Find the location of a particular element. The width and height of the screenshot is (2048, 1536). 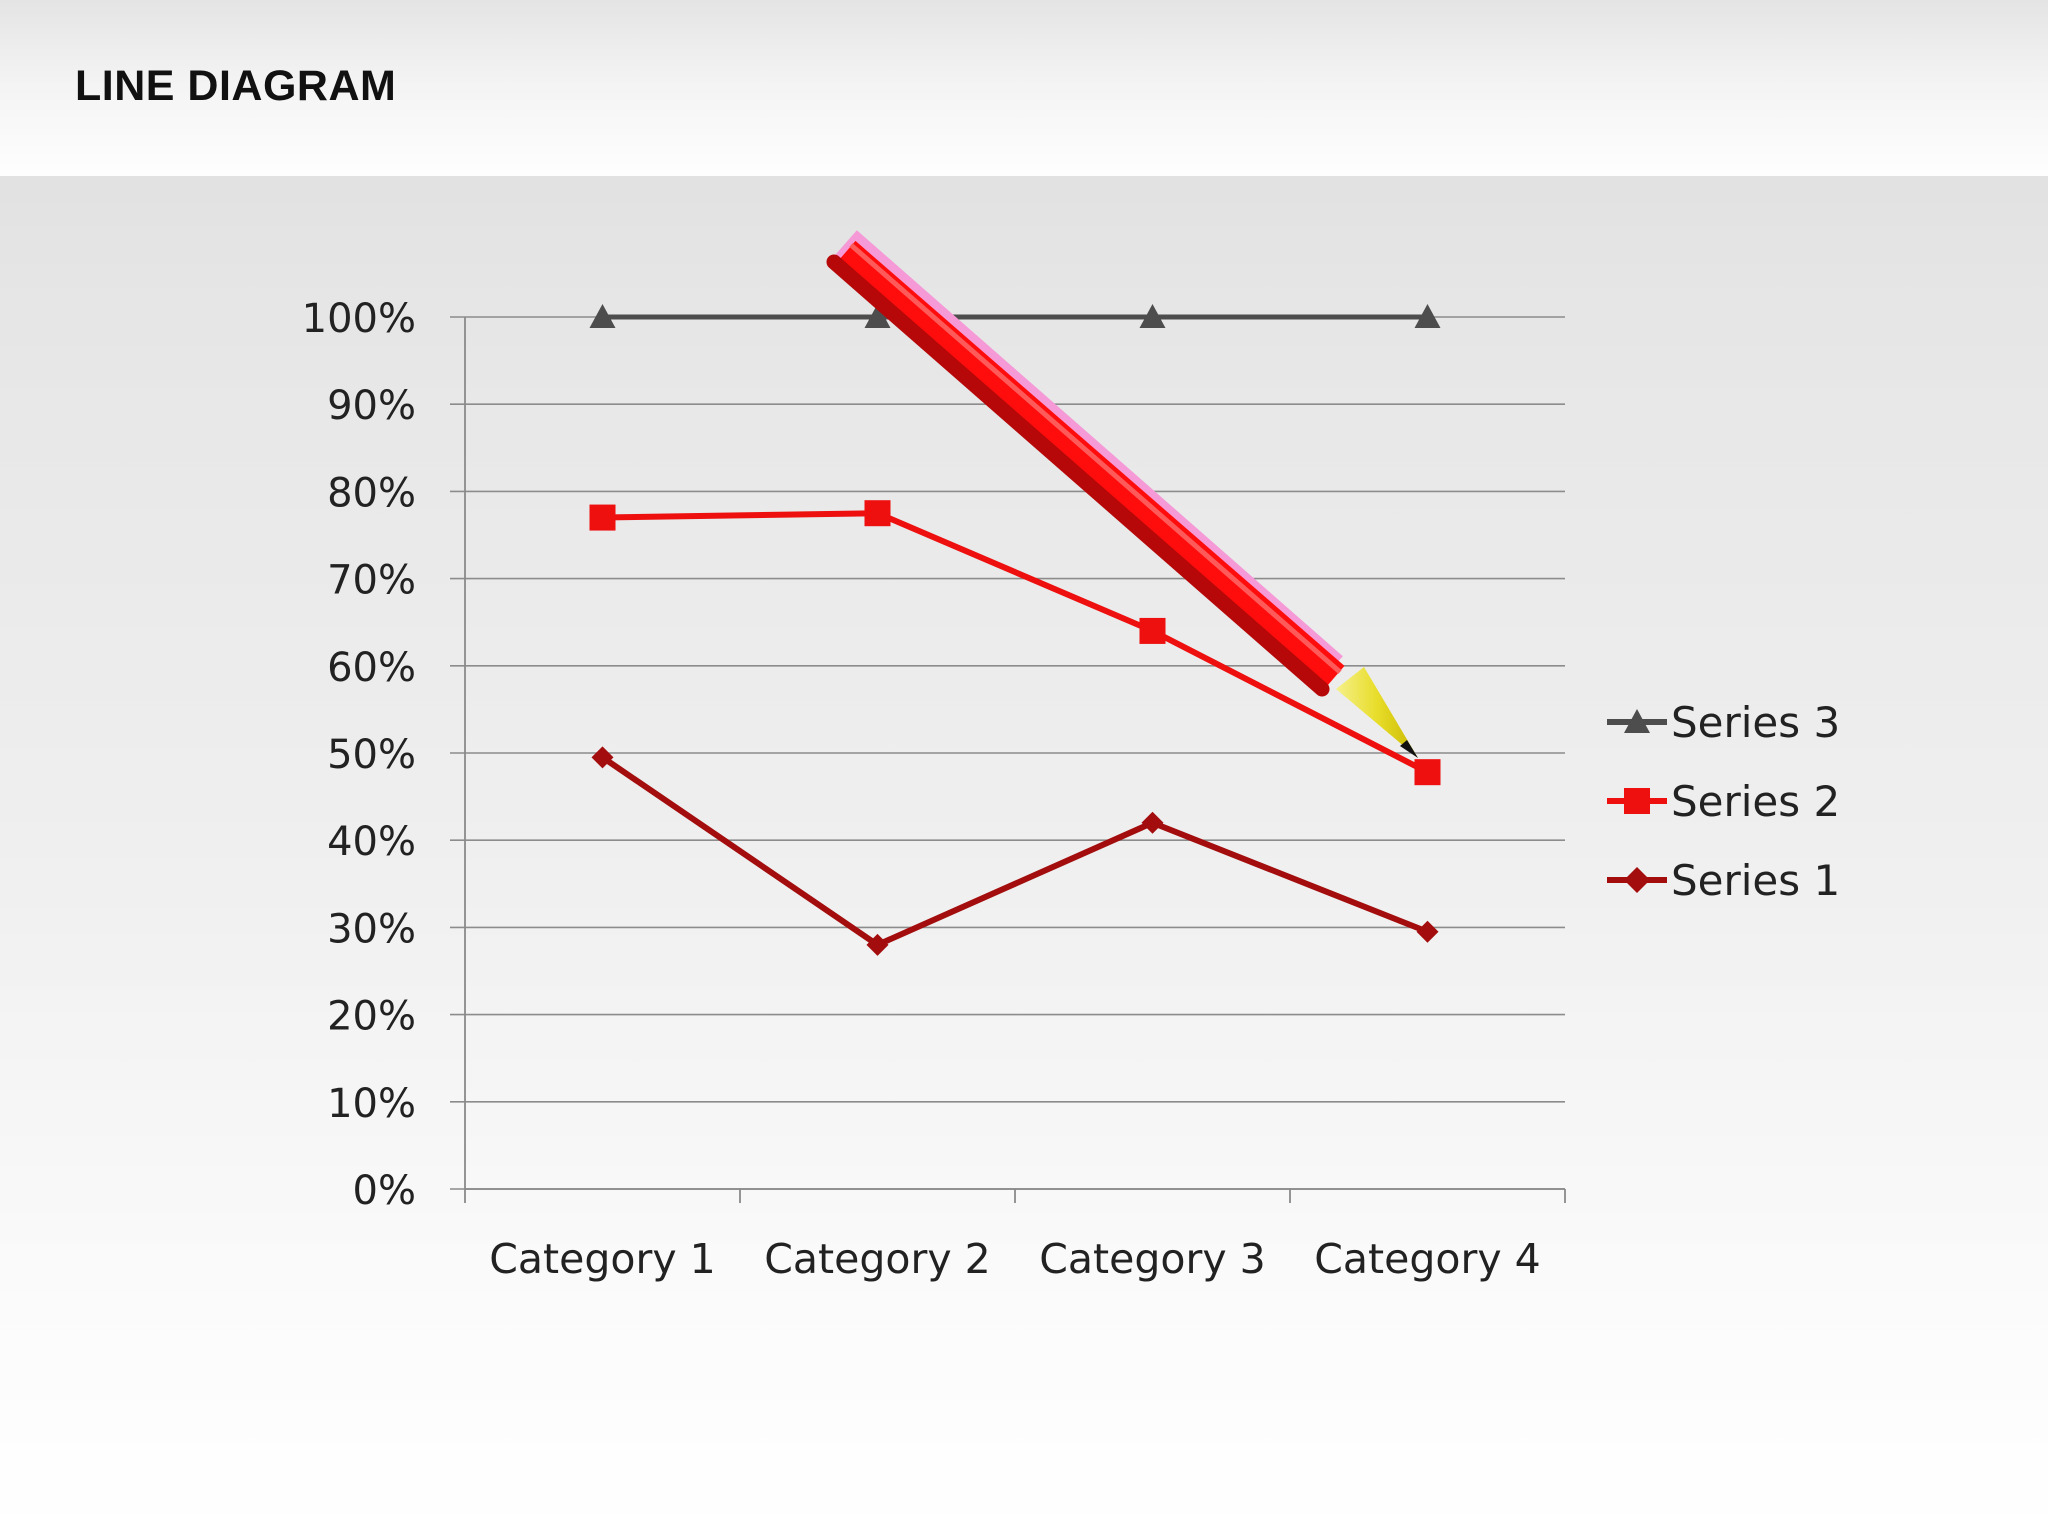

series-2-line is located at coordinates (1015, 642).